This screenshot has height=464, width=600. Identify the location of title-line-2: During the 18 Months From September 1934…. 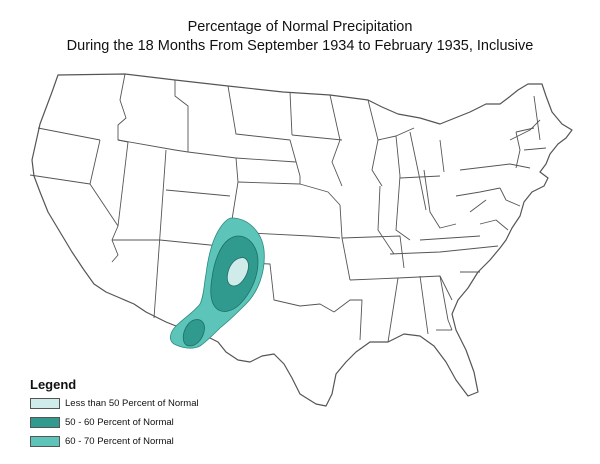
(300, 46).